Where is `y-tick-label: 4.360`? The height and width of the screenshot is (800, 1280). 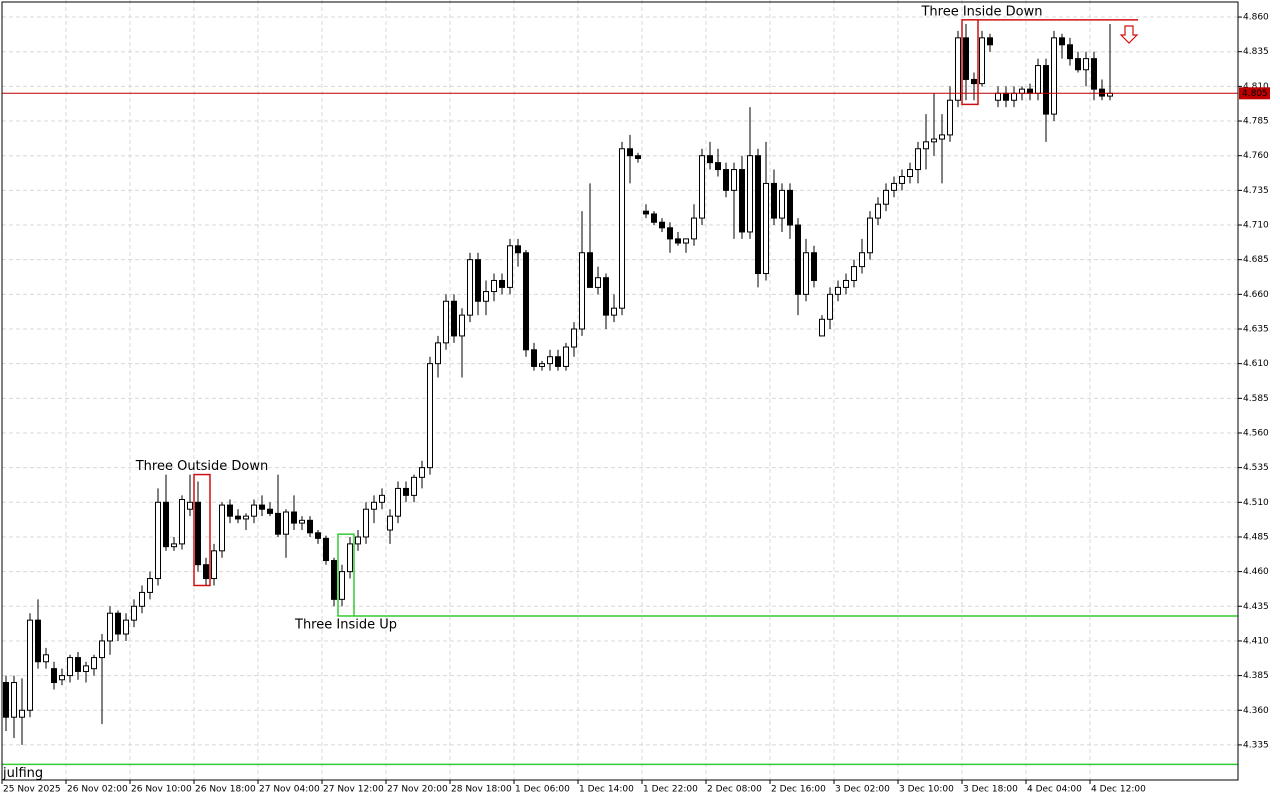 y-tick-label: 4.360 is located at coordinates (1256, 711).